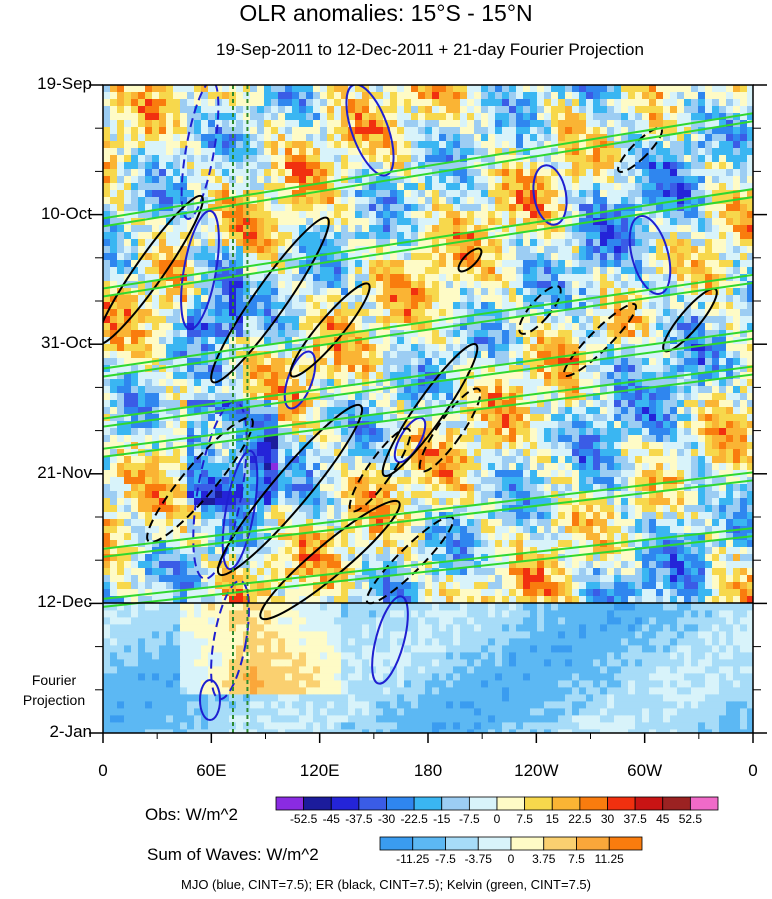  What do you see at coordinates (303, 819) in the screenshot?
I see `obs-colorbar-tick-label: -52.5` at bounding box center [303, 819].